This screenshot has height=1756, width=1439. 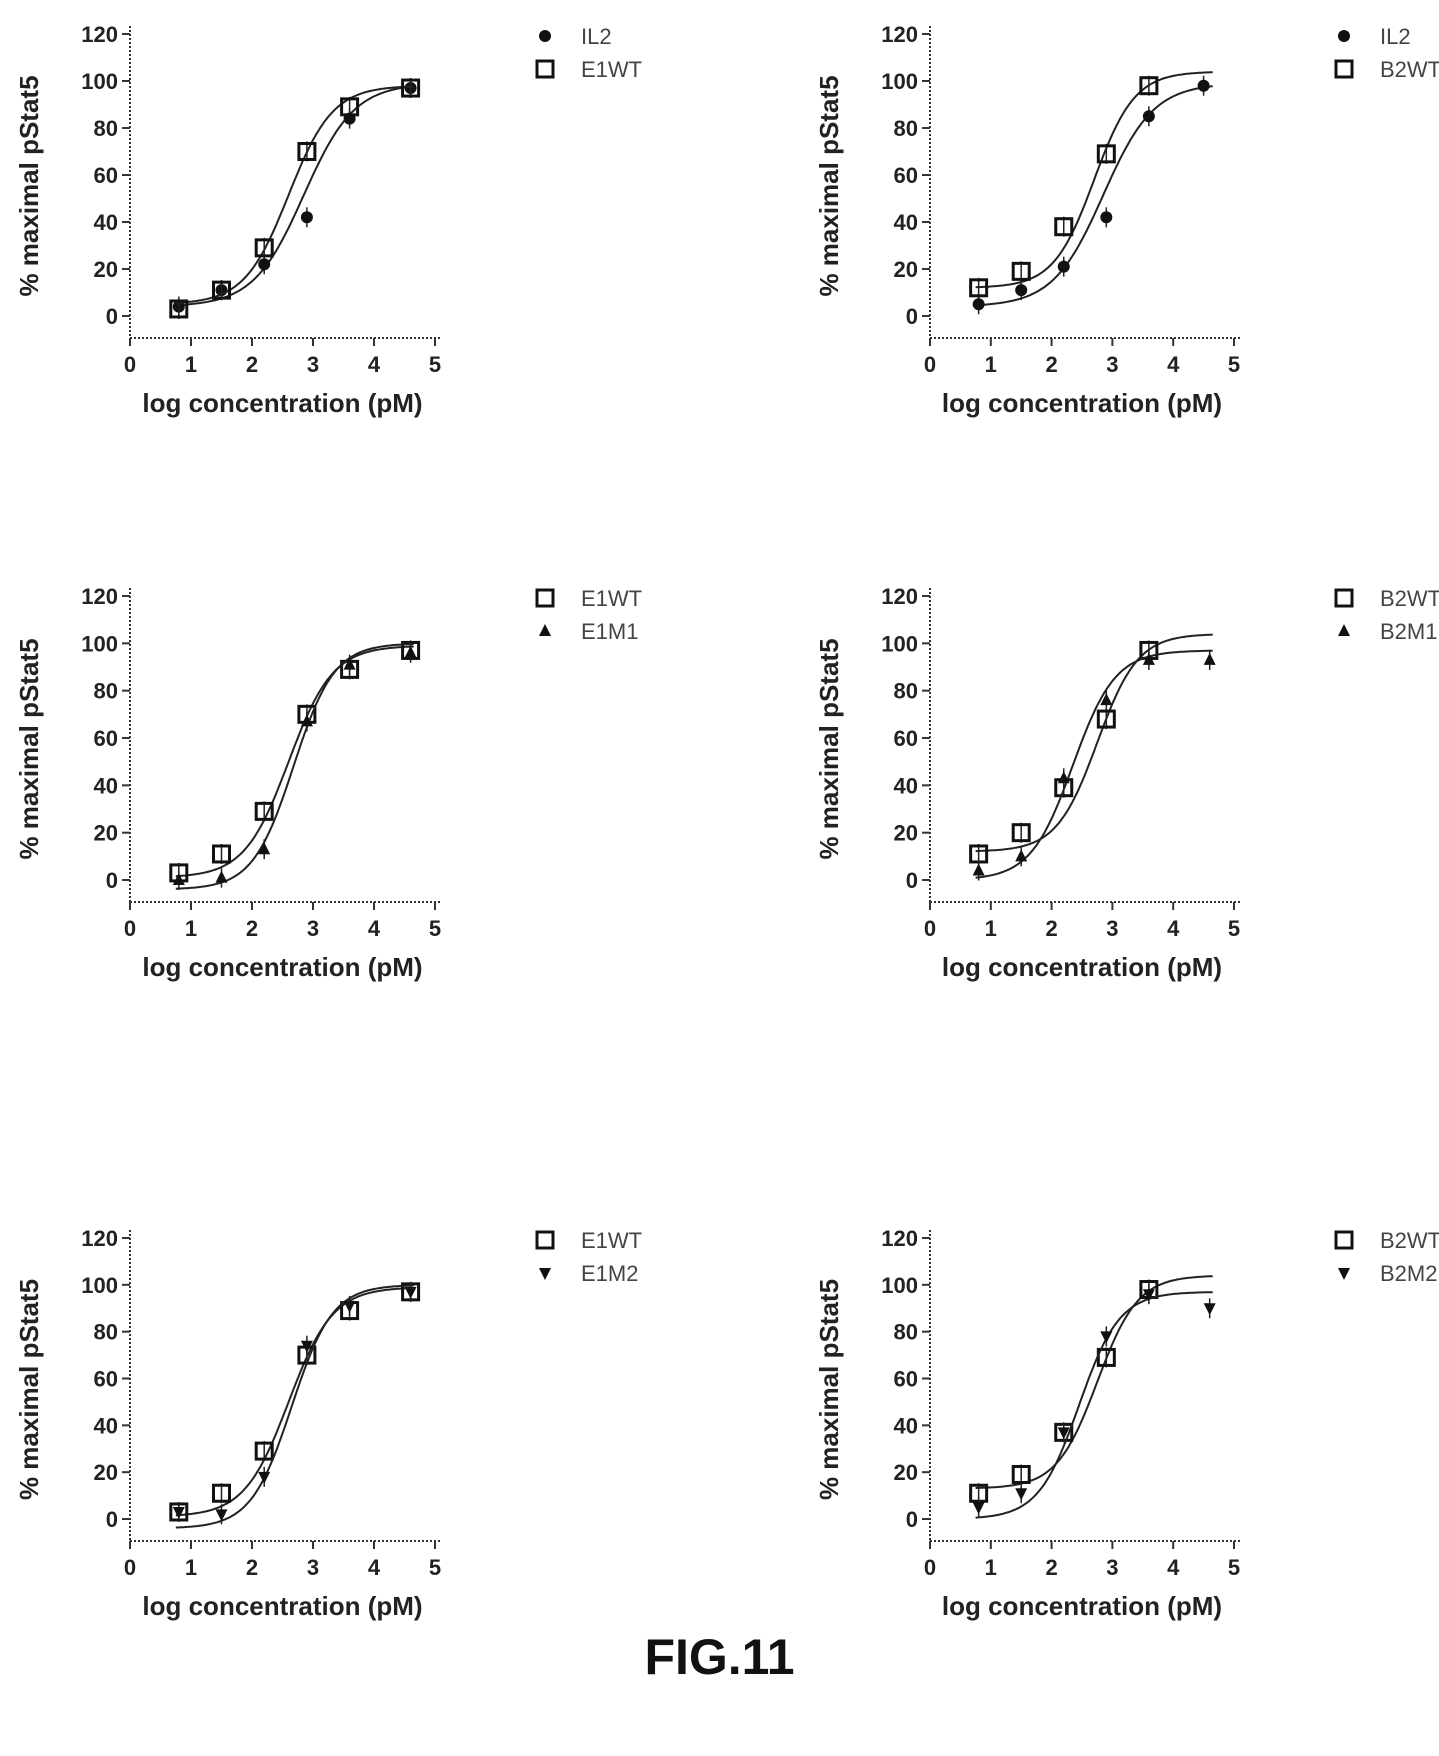 I want to click on legend-label: B2M2, so click(x=1408, y=1273).